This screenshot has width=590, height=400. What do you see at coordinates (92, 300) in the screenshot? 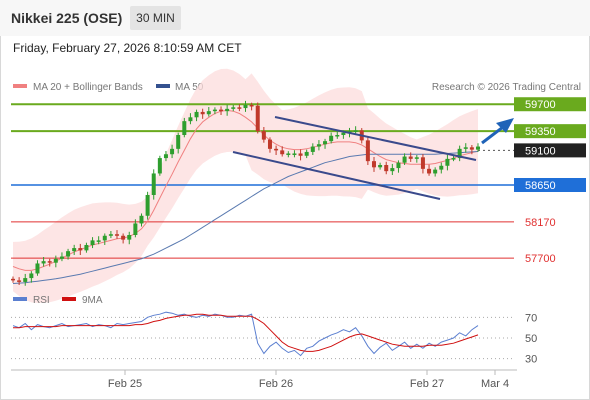
I see `ma9-legend-label: 9MA` at bounding box center [92, 300].